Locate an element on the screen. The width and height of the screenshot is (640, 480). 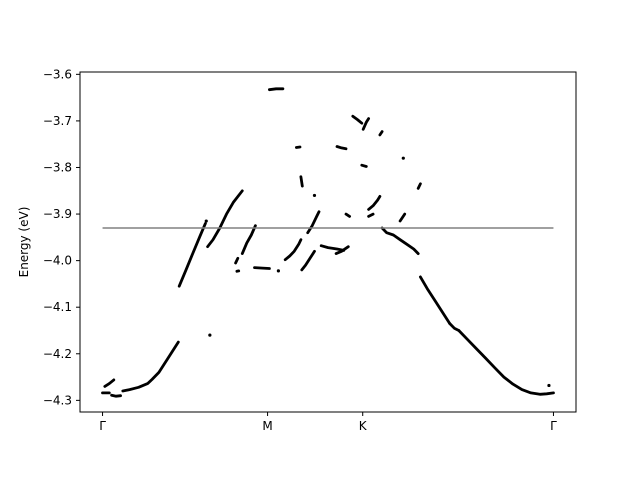
y-tick-label: −3.7 is located at coordinates (57, 121).